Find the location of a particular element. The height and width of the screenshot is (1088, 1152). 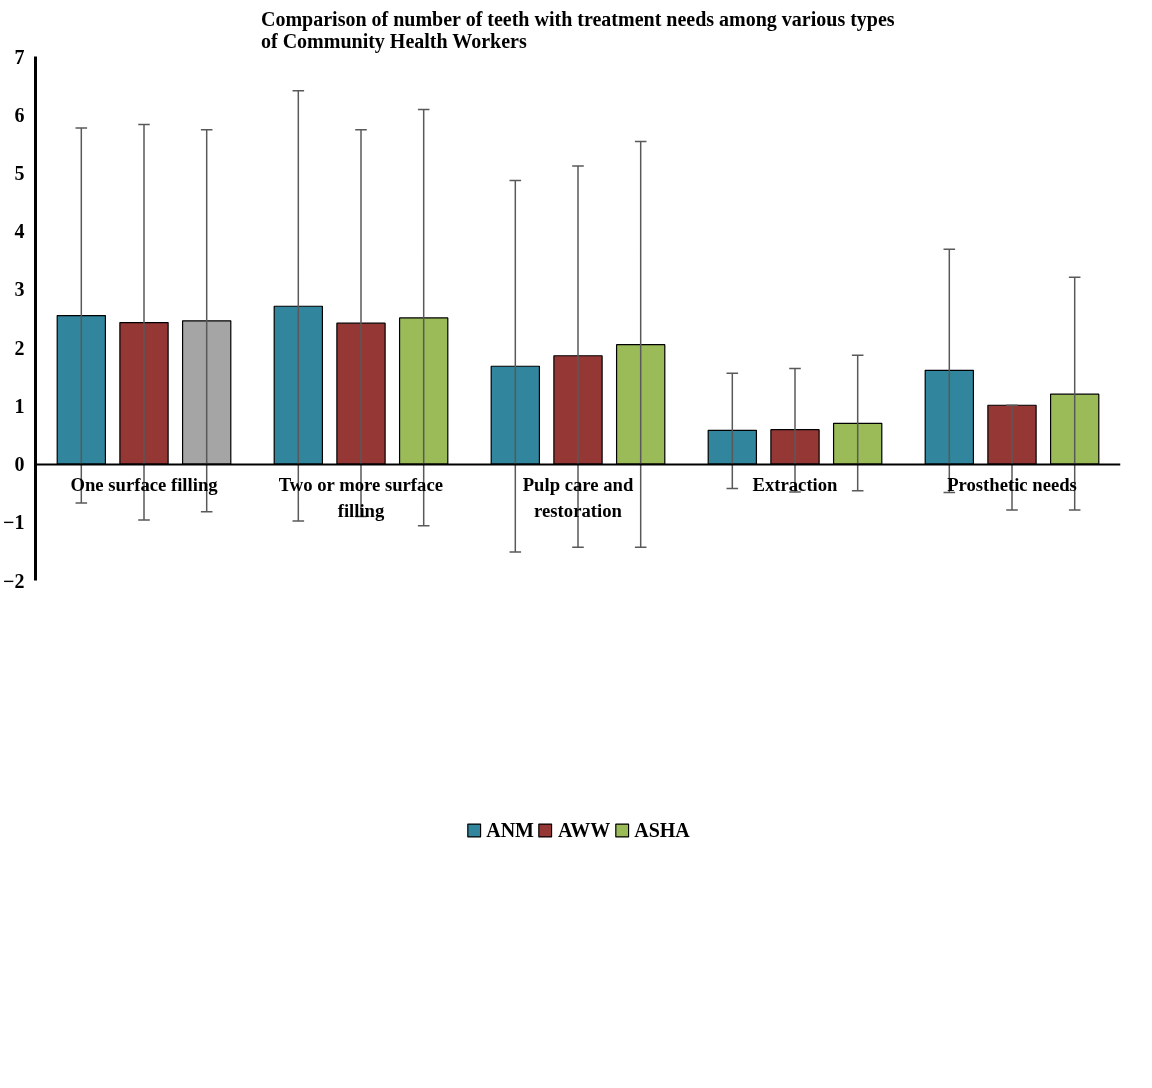

y-tick-label: 4 is located at coordinates (19, 231).